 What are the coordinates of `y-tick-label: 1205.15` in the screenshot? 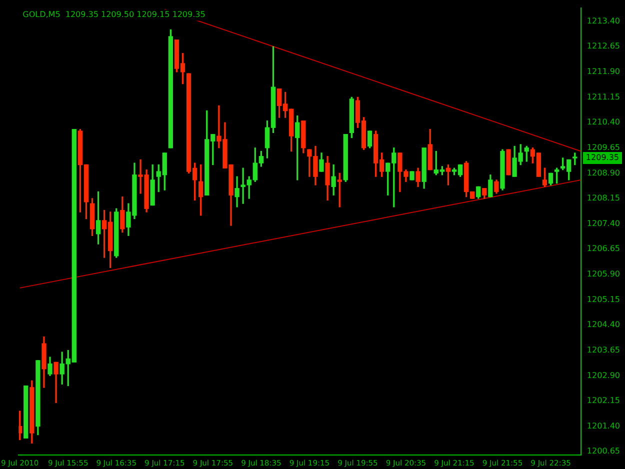 It's located at (603, 299).